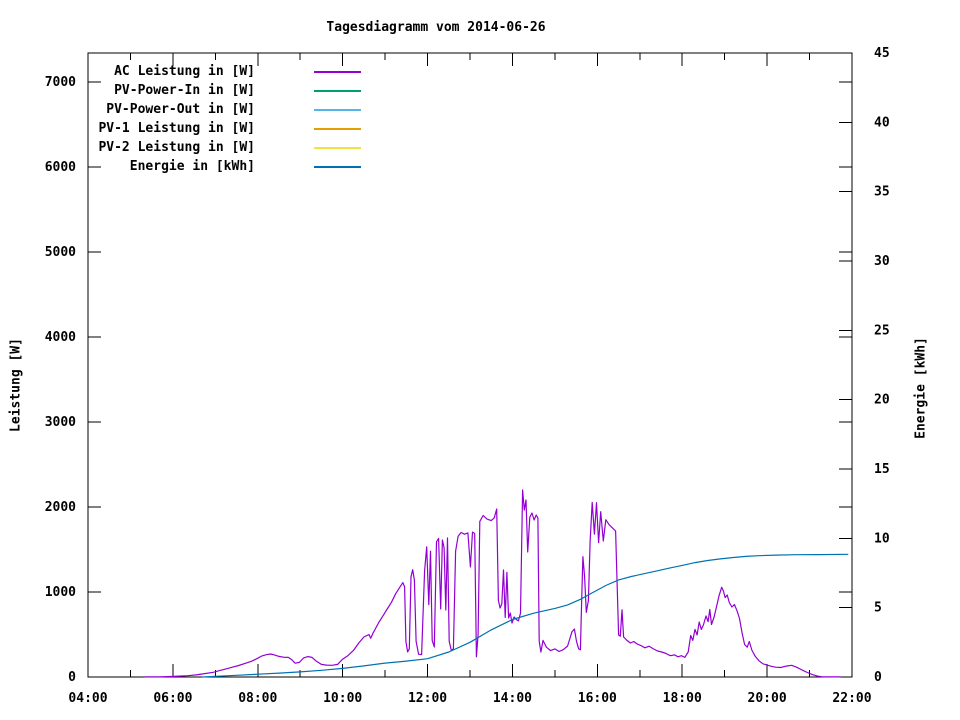 The width and height of the screenshot is (960, 720). I want to click on x-tick-label: 18:00, so click(682, 698).